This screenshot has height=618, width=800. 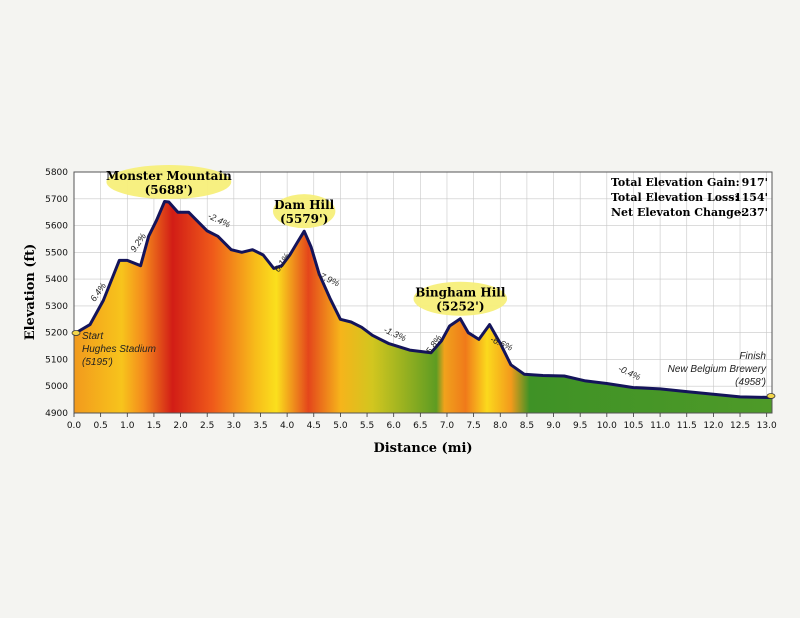 What do you see at coordinates (56, 200) in the screenshot?
I see `y-tick-label: 5700` at bounding box center [56, 200].